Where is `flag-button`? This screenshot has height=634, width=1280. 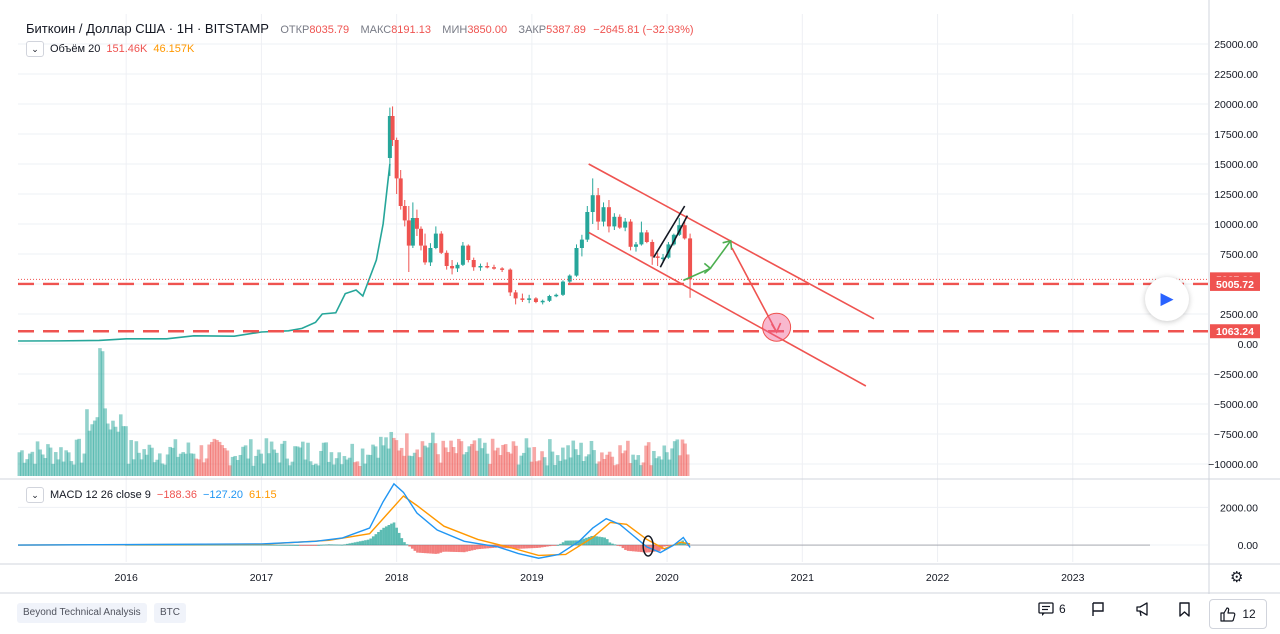 flag-button is located at coordinates (1098, 609).